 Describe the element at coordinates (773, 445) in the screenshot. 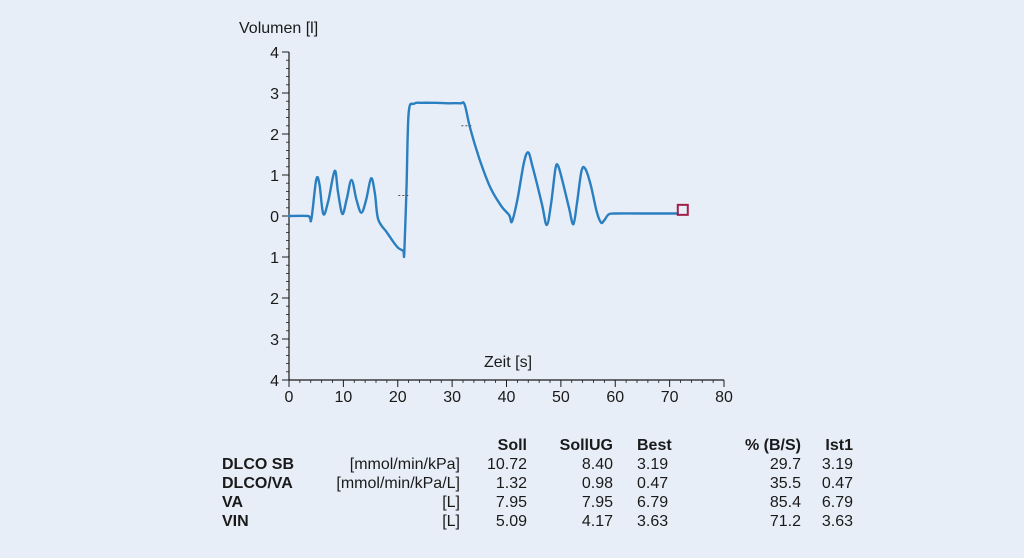

I see `header-pct: % (B/S)` at that location.